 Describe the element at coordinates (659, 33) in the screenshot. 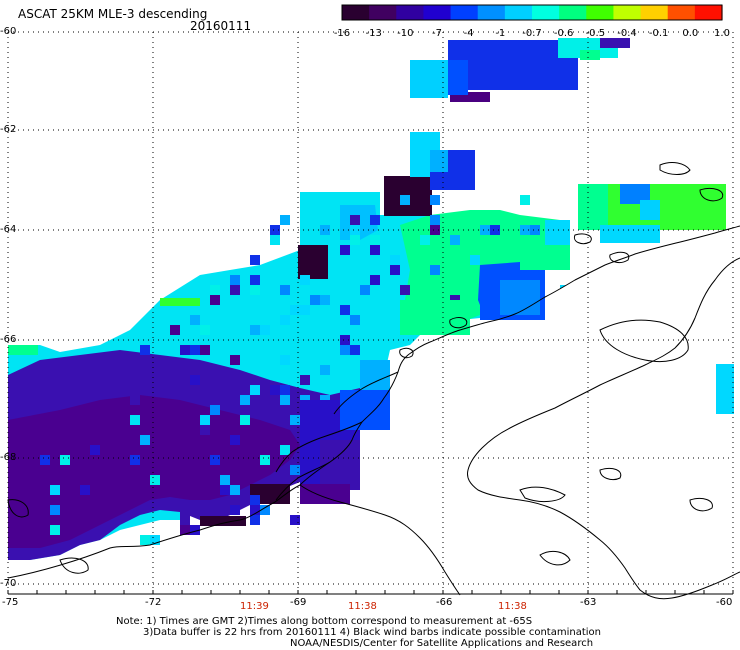

I see `colorbar-label: -0.1` at that location.